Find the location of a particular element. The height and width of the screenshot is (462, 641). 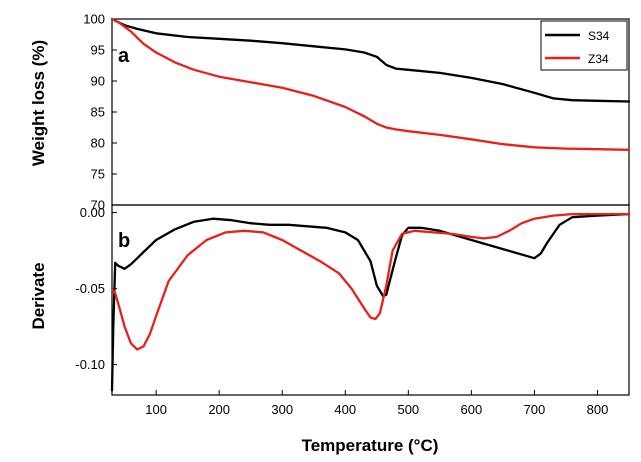

panel-b-x-axis: 100 200 300 400 500 600 700 800 is located at coordinates (376, 403).